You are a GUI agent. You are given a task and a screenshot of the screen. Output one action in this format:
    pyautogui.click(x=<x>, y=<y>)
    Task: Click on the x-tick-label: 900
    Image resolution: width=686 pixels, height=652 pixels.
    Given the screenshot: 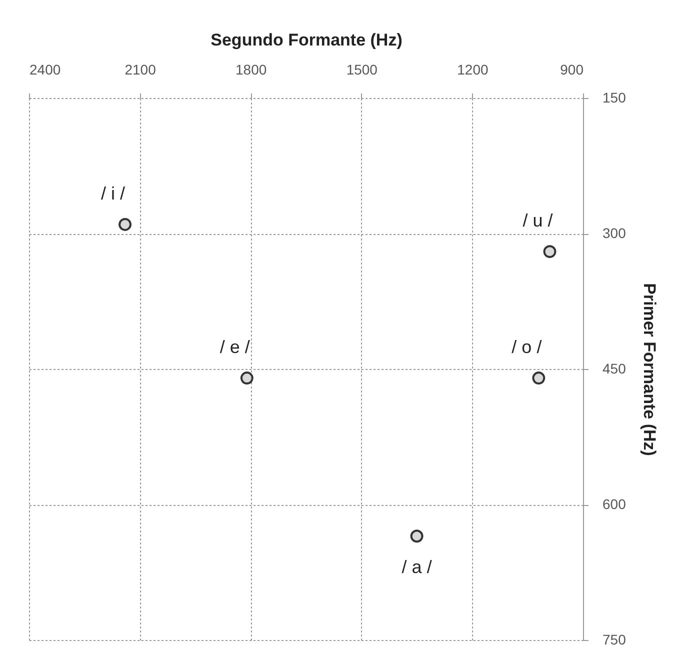 What is the action you would take?
    pyautogui.click(x=572, y=70)
    